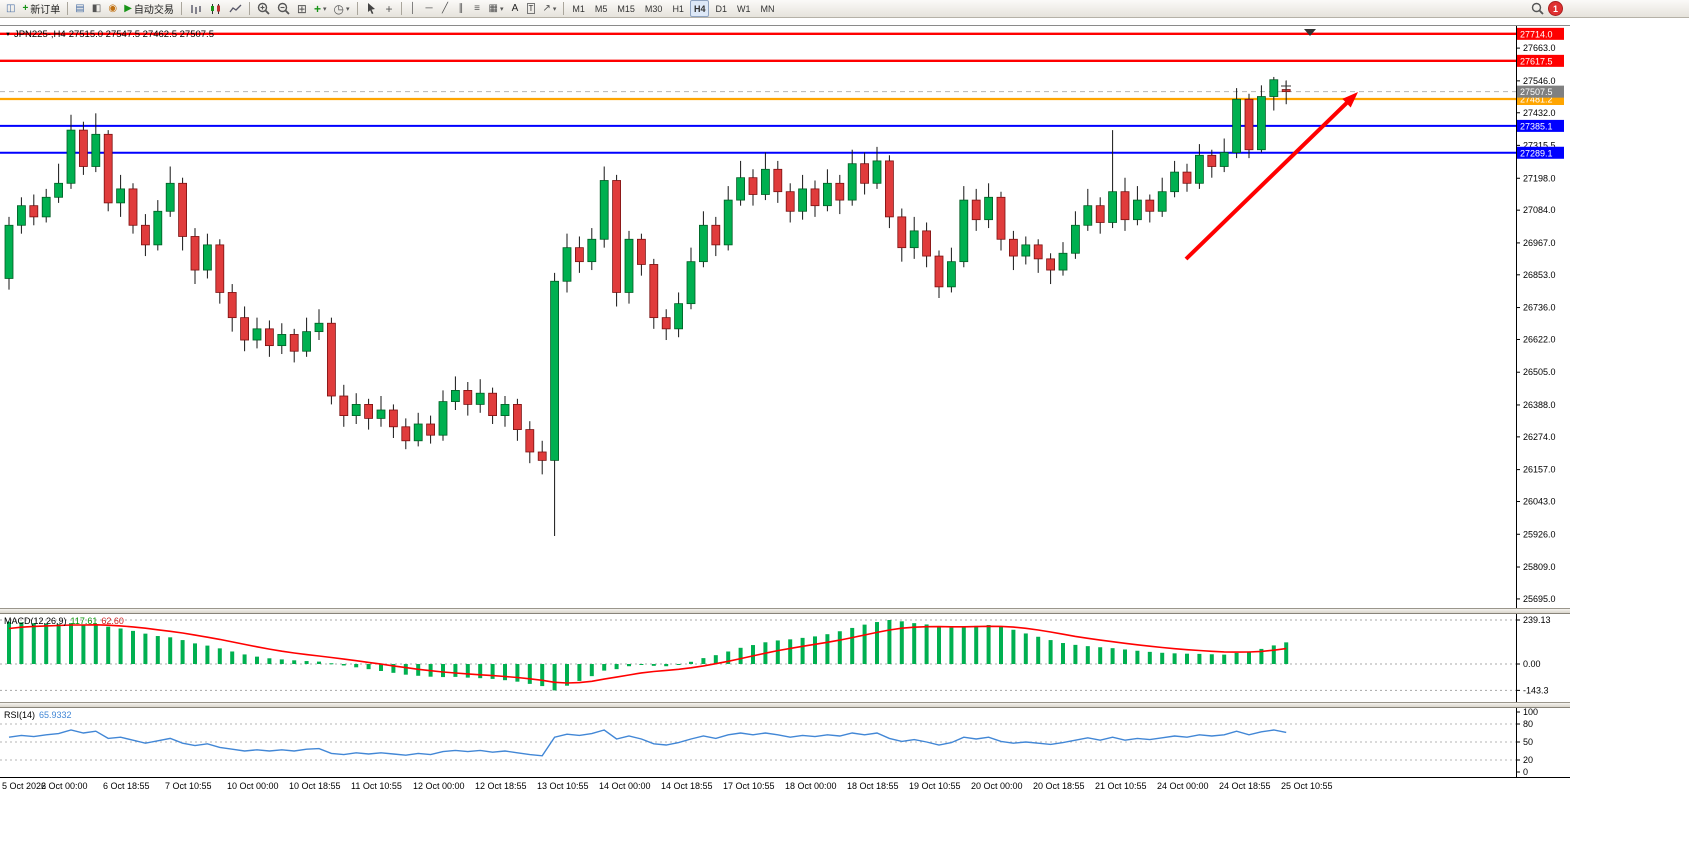 The image size is (1689, 858). Describe the element at coordinates (1539, 470) in the screenshot. I see `price-tick-label: 26157.0` at that location.